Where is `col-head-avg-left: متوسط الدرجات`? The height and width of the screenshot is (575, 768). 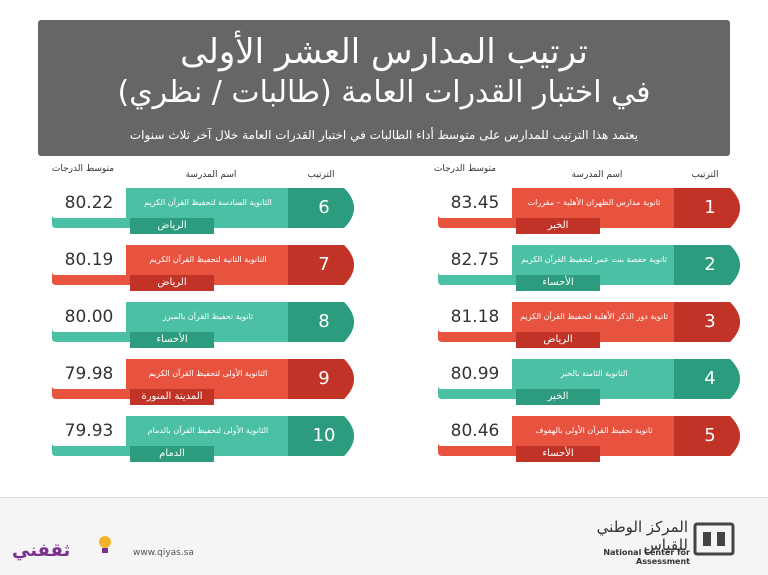 col-head-avg-left: متوسط الدرجات is located at coordinates (83, 169).